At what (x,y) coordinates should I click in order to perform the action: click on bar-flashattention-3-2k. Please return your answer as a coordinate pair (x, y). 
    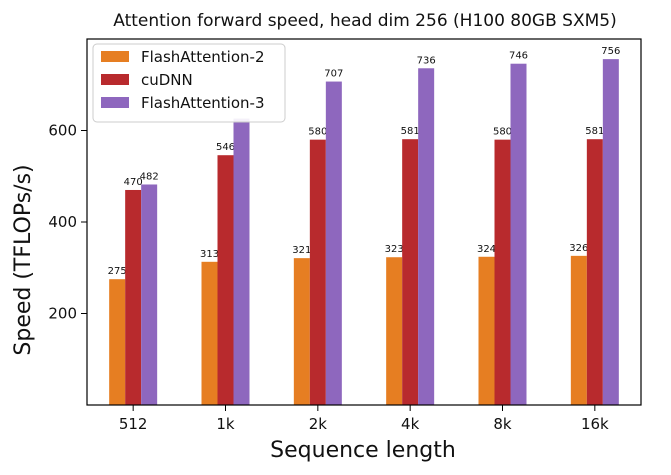
    Looking at the image, I should click on (333, 243).